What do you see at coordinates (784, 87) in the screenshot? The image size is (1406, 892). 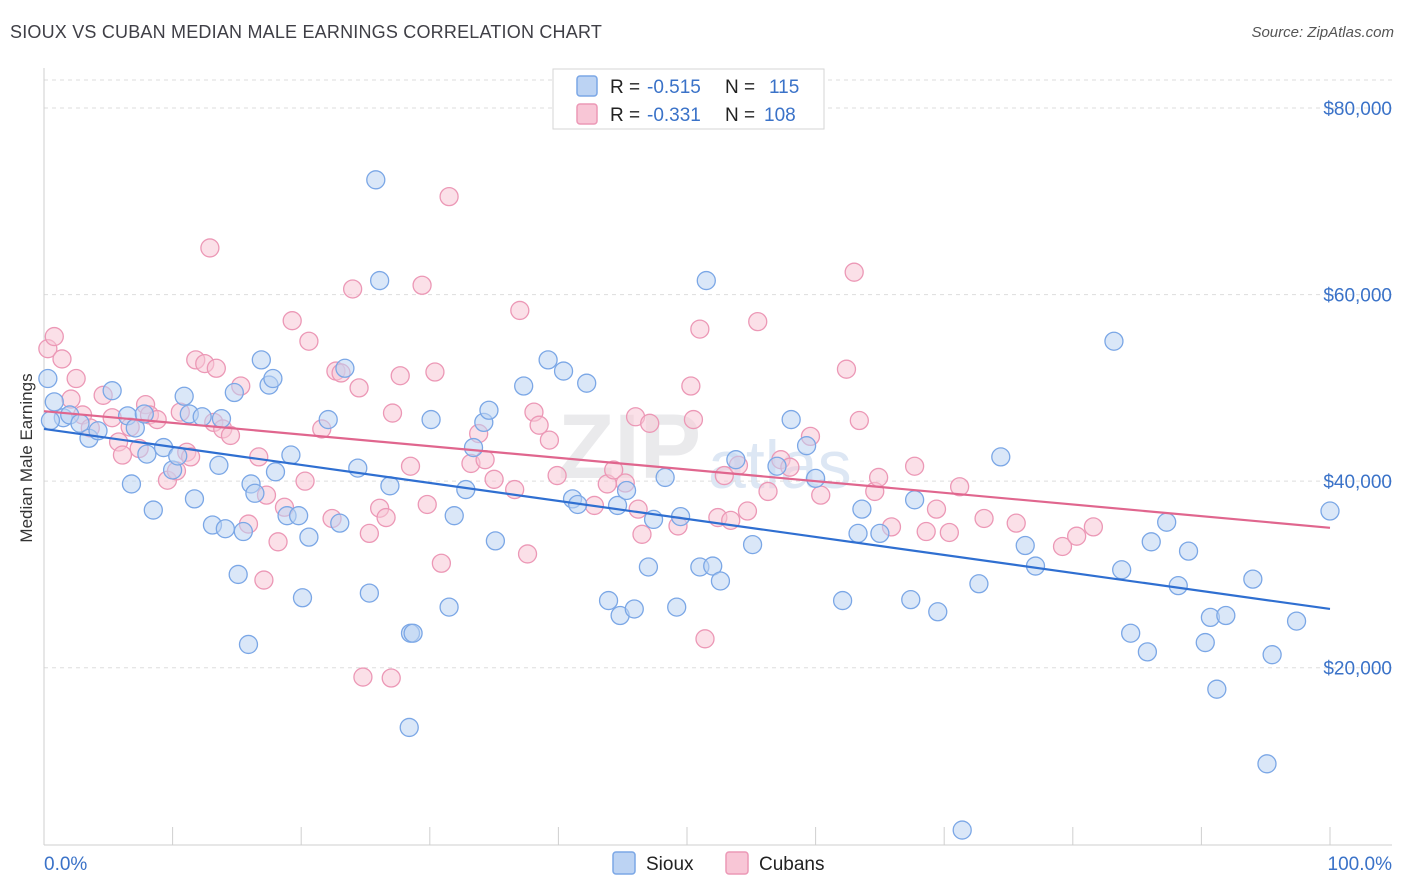 I see `legend-n-value-sioux: 115` at bounding box center [784, 87].